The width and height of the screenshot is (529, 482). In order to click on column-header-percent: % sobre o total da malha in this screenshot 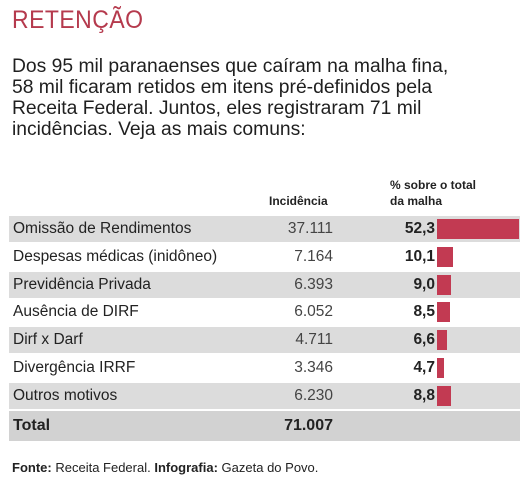, I will do `click(455, 193)`.